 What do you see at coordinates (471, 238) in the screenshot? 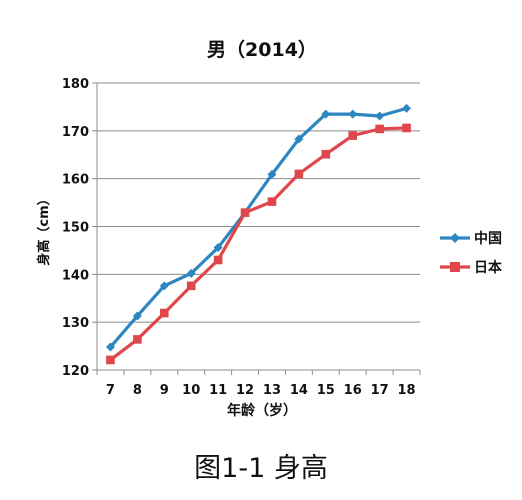
I see `legend-item: 中国` at bounding box center [471, 238].